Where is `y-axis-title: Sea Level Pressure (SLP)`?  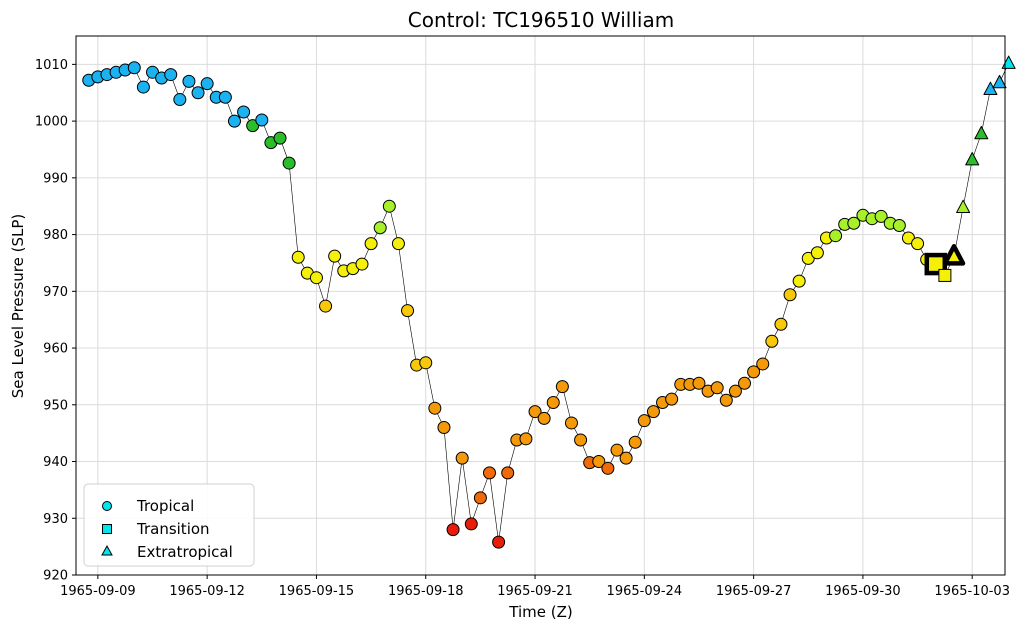
y-axis-title: Sea Level Pressure (SLP) is located at coordinates (18, 306).